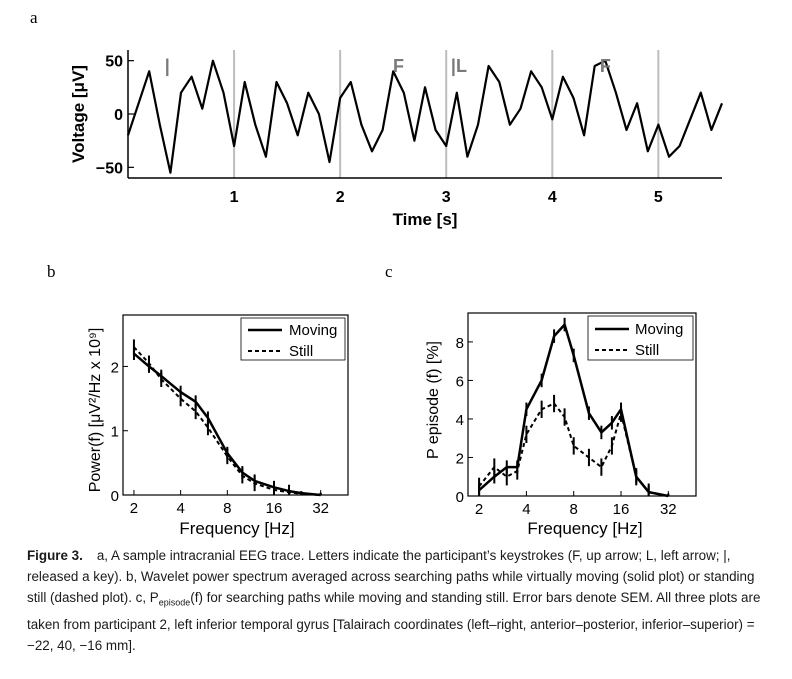 This screenshot has width=792, height=679. What do you see at coordinates (174, 602) in the screenshot?
I see `caption-subscript: episode` at bounding box center [174, 602].